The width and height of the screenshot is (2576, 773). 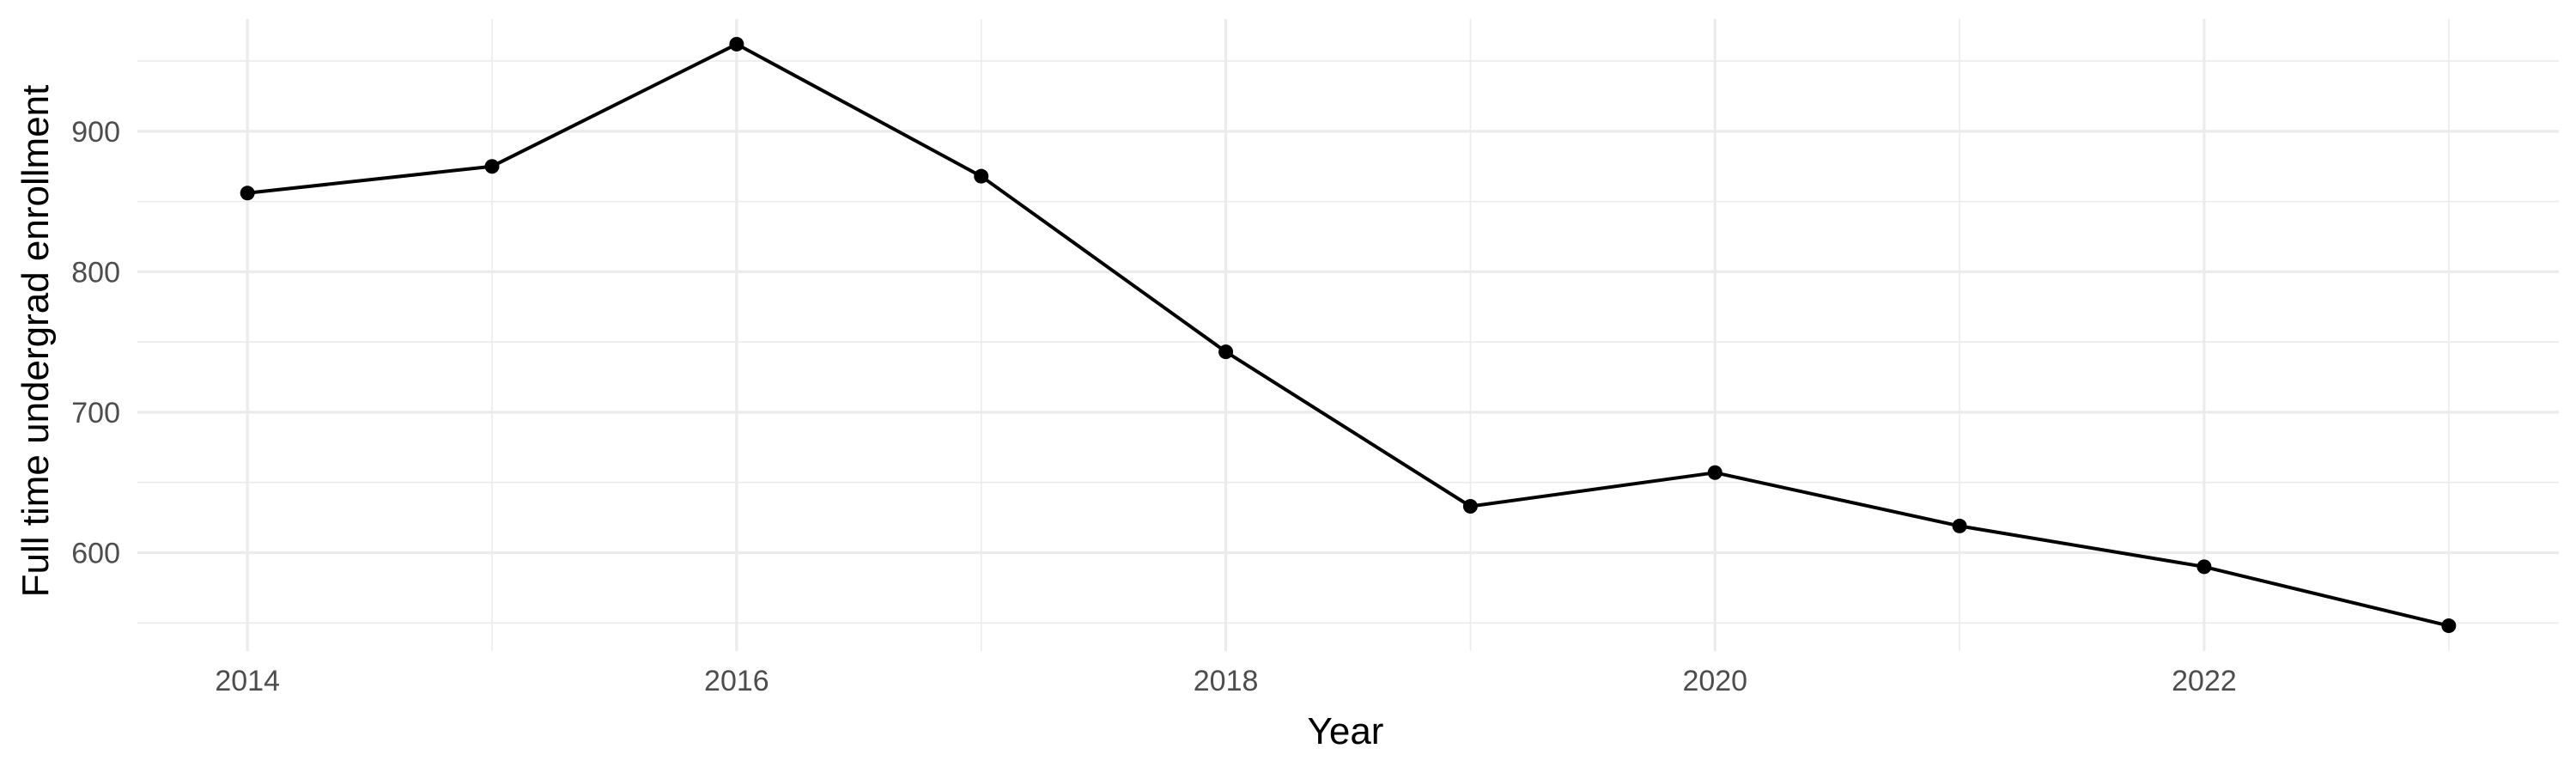 I want to click on y-tick-label: 600, so click(x=96, y=554).